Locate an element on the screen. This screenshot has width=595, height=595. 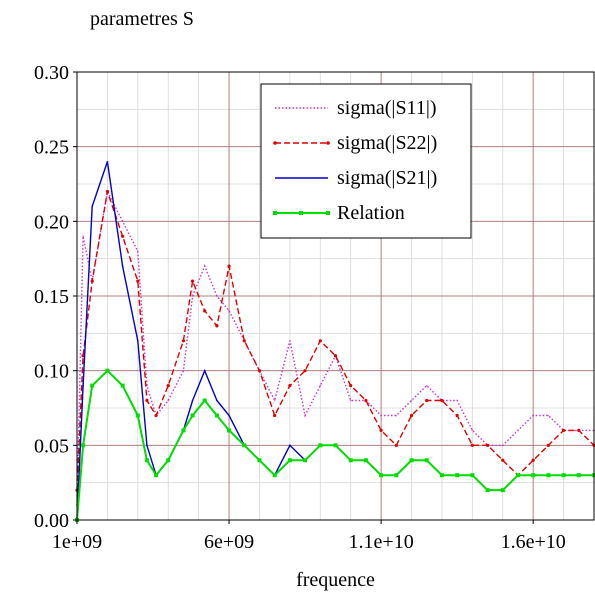
y-tick-label: 0.15 is located at coordinates (51, 297).